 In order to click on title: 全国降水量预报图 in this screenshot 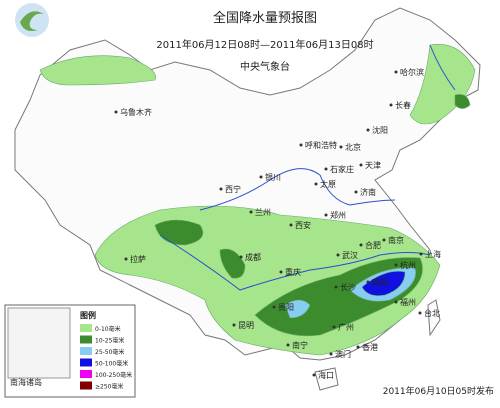, I will do `click(265, 18)`.